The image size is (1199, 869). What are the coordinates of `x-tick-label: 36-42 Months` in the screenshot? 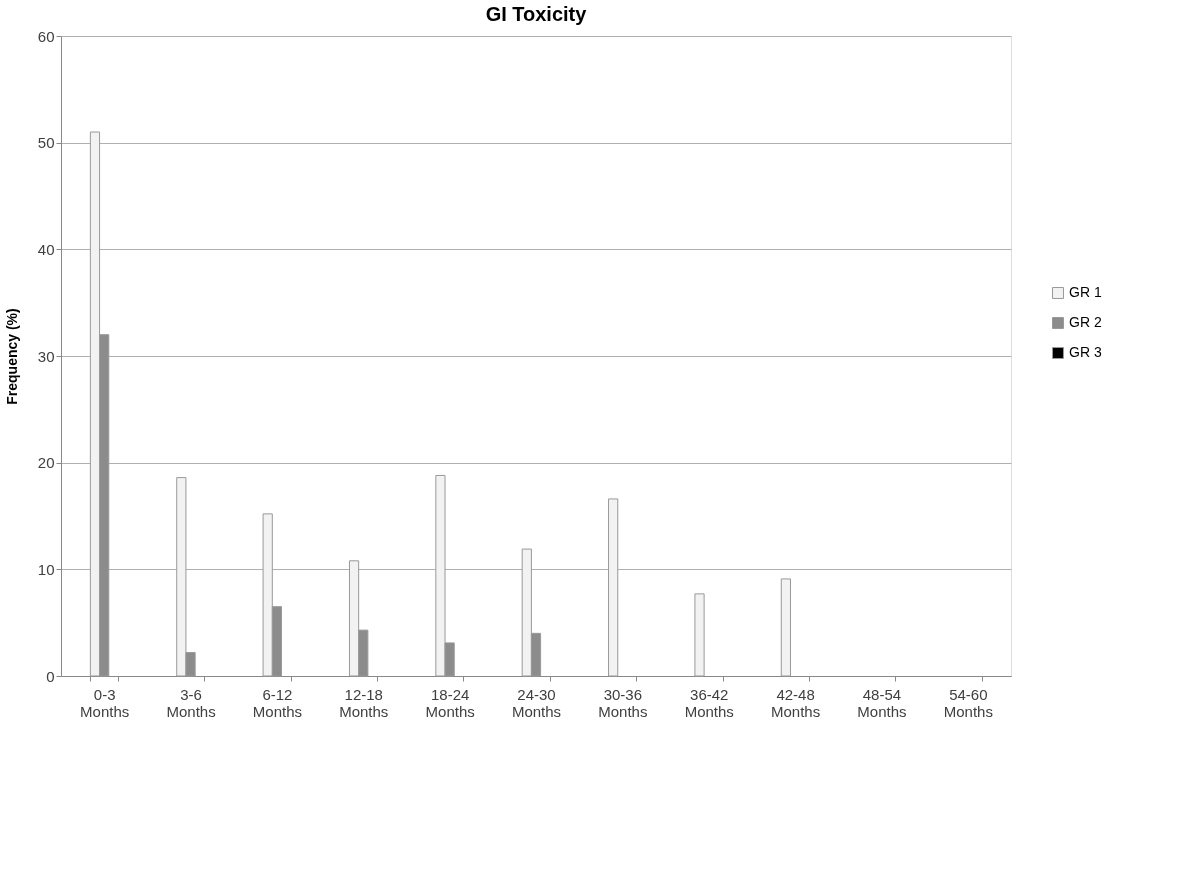 It's located at (709, 702).